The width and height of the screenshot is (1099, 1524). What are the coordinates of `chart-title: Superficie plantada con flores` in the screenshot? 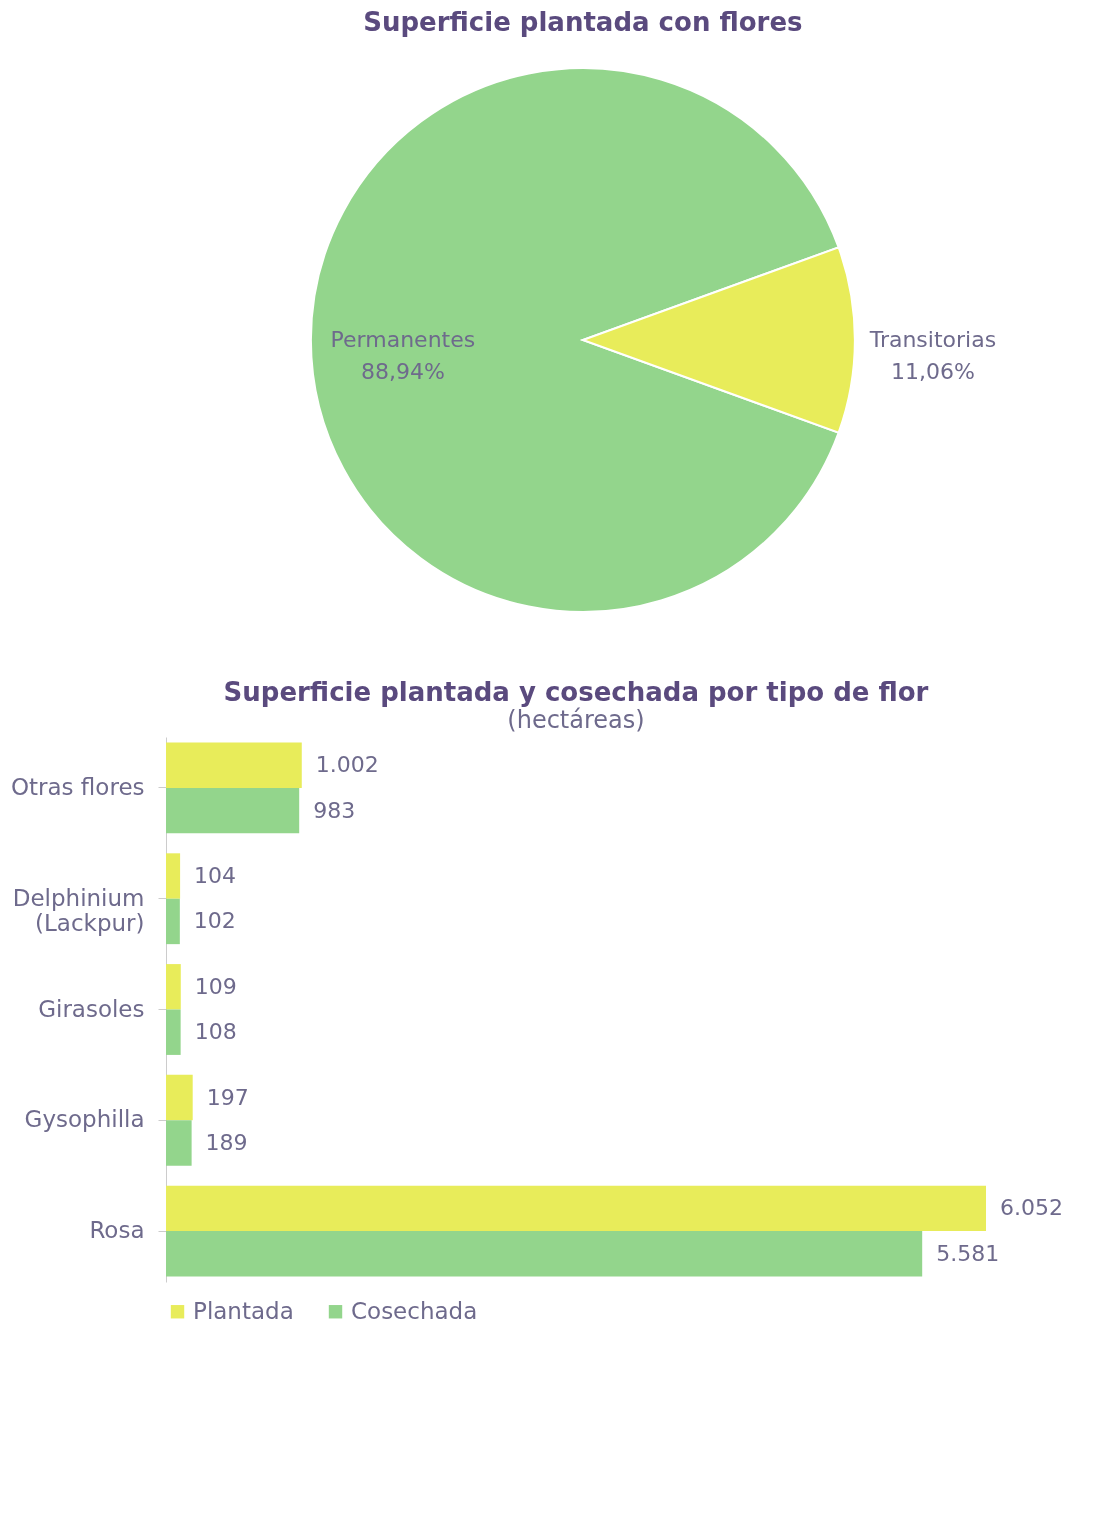 It's located at (583, 22).